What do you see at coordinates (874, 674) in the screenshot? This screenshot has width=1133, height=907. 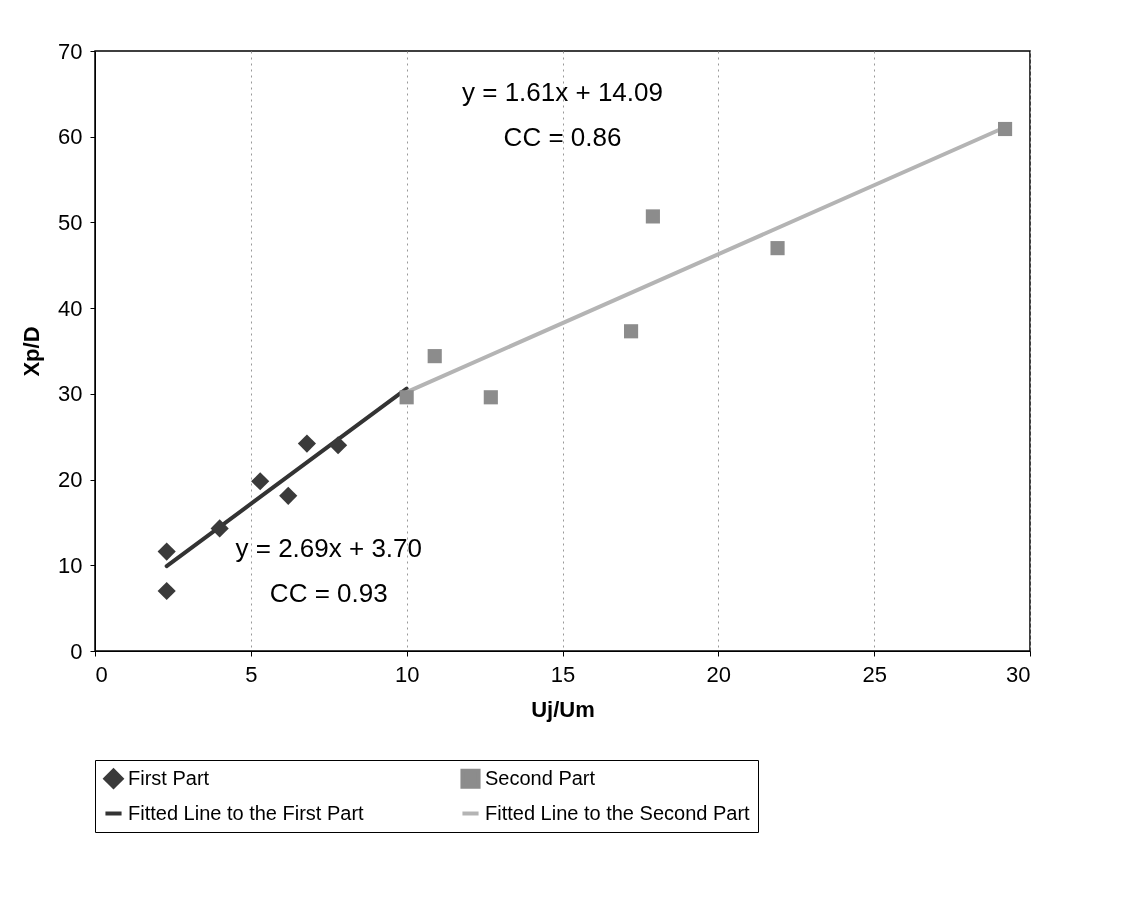 I see `x-tick-label: 25` at bounding box center [874, 674].